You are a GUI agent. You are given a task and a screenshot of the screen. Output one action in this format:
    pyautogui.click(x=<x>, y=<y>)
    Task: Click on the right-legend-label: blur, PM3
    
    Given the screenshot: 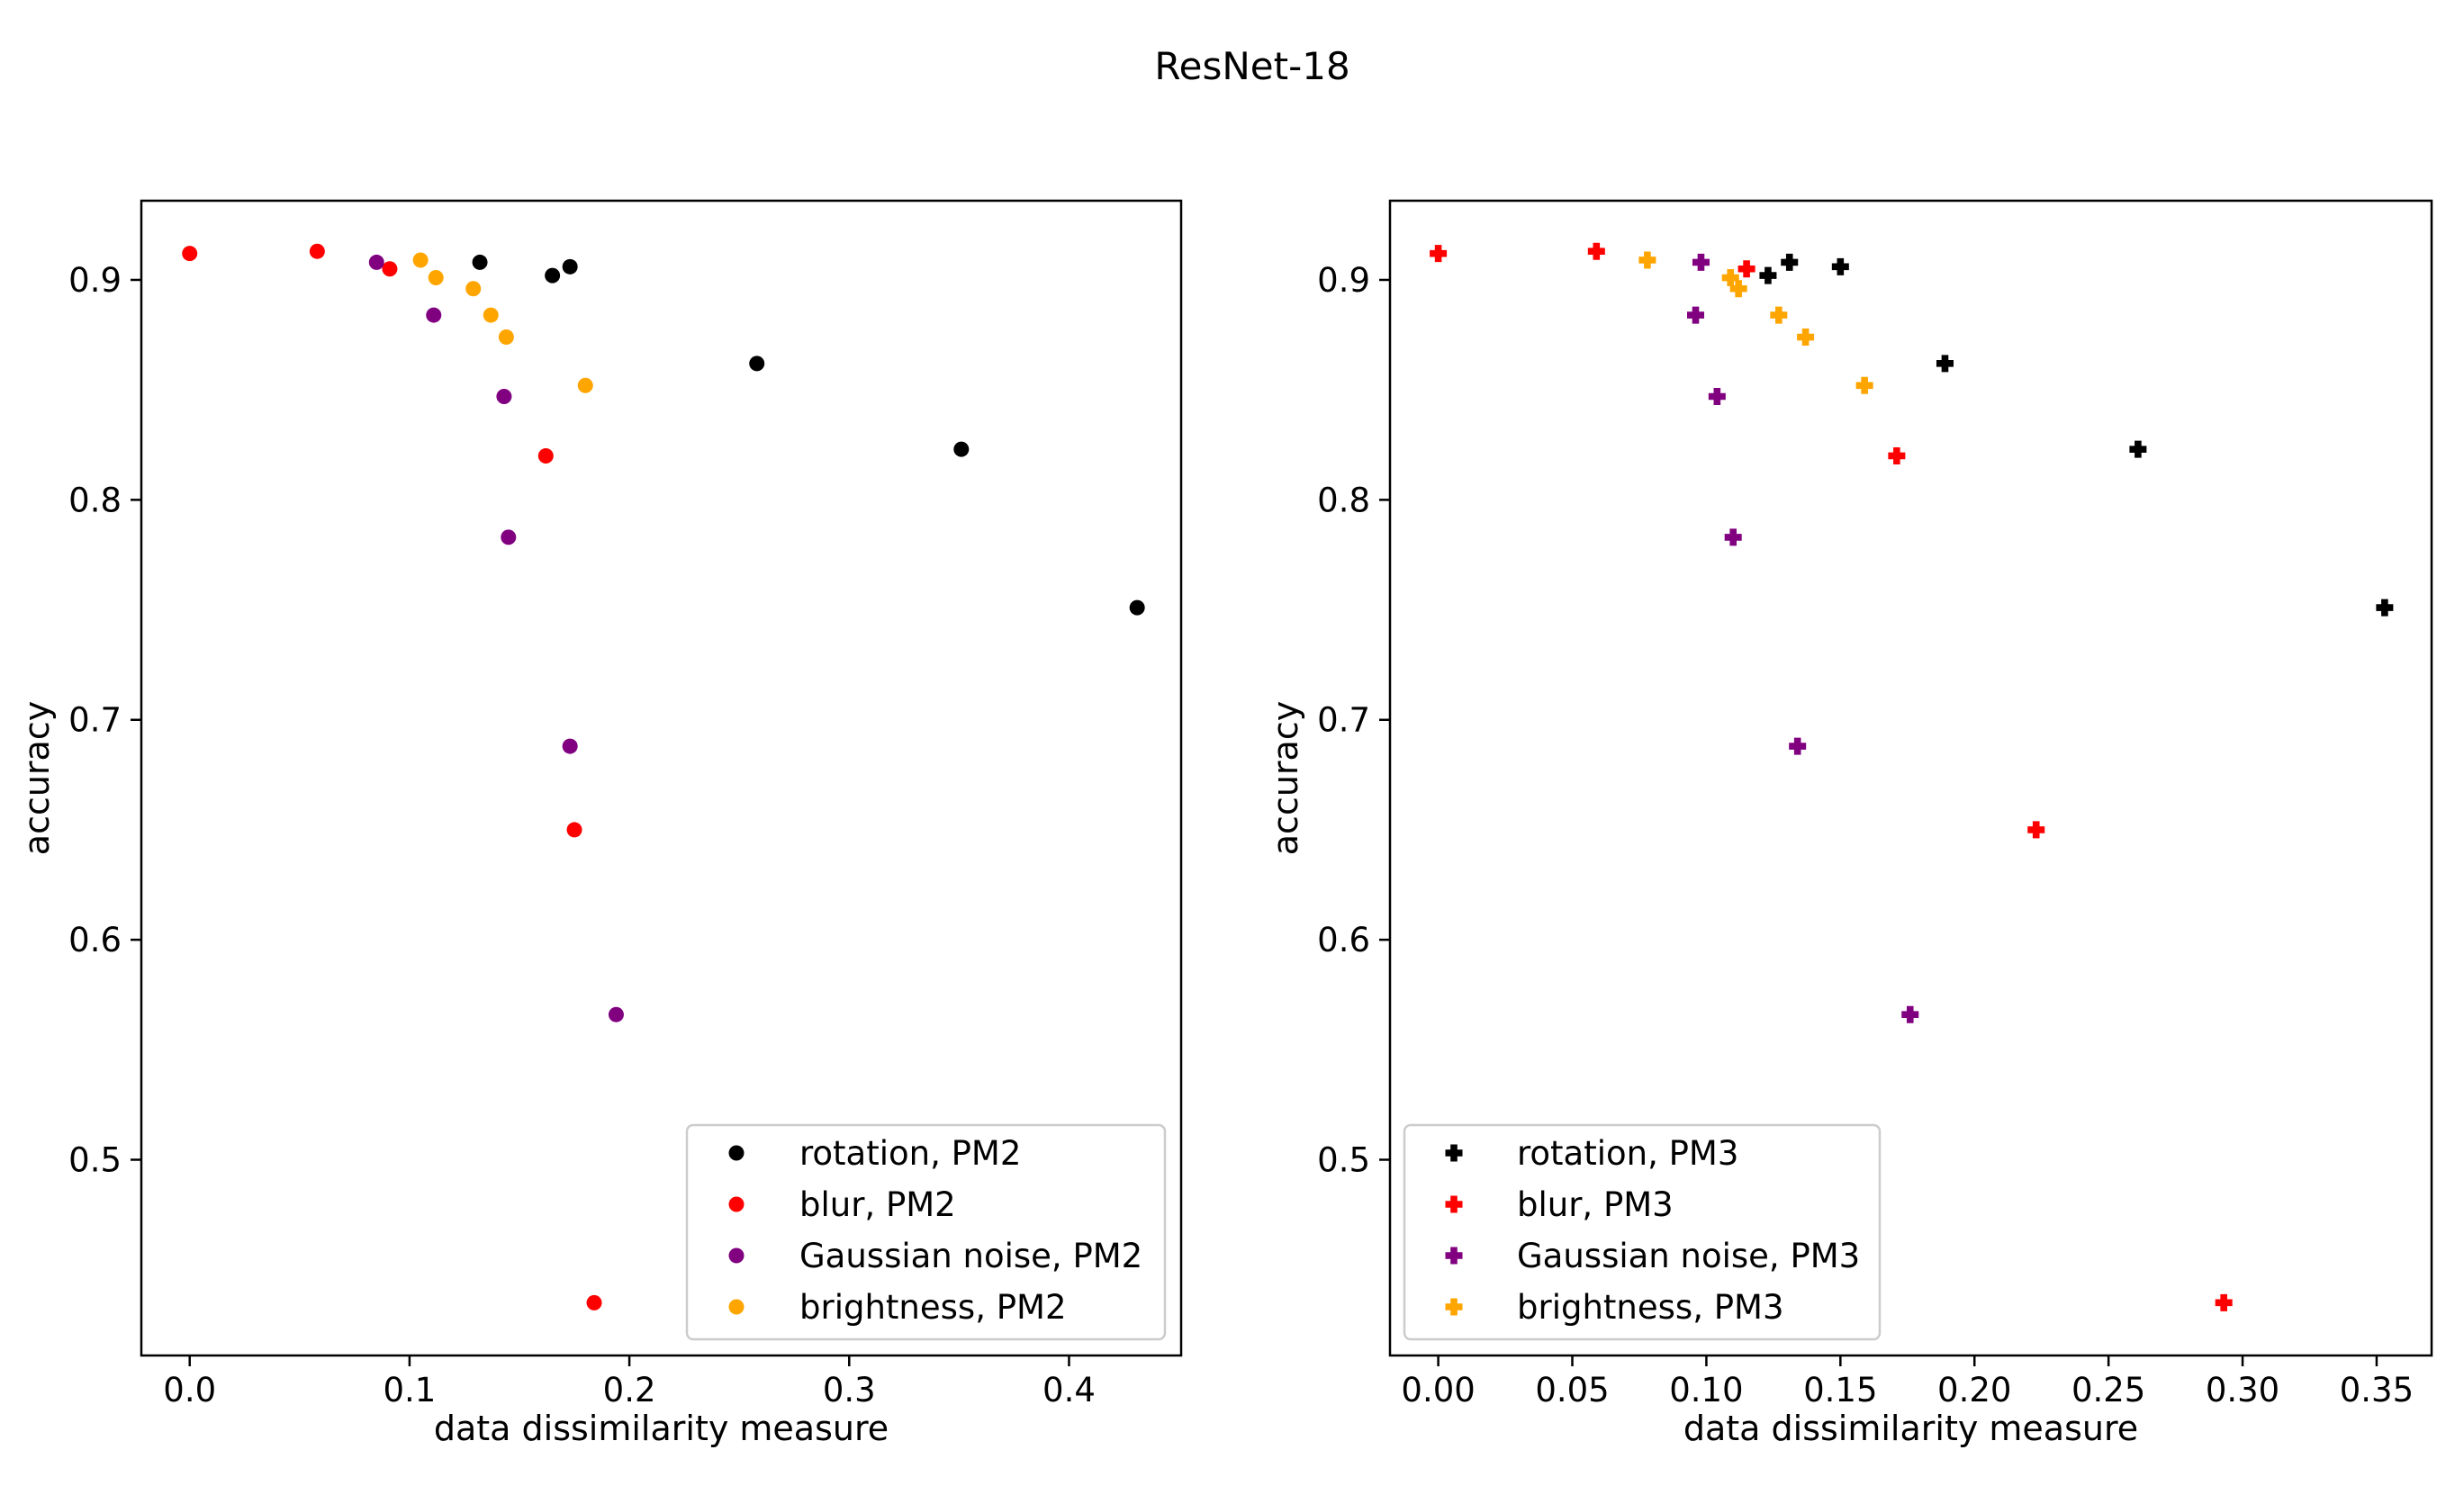 What is the action you would take?
    pyautogui.click(x=1595, y=1204)
    